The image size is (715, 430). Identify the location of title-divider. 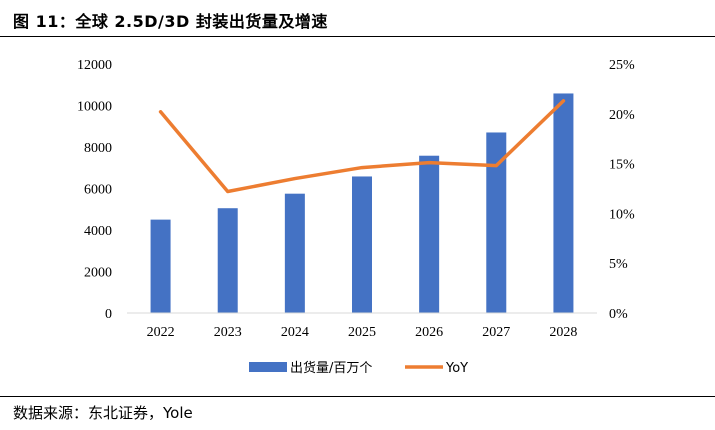
(357, 36).